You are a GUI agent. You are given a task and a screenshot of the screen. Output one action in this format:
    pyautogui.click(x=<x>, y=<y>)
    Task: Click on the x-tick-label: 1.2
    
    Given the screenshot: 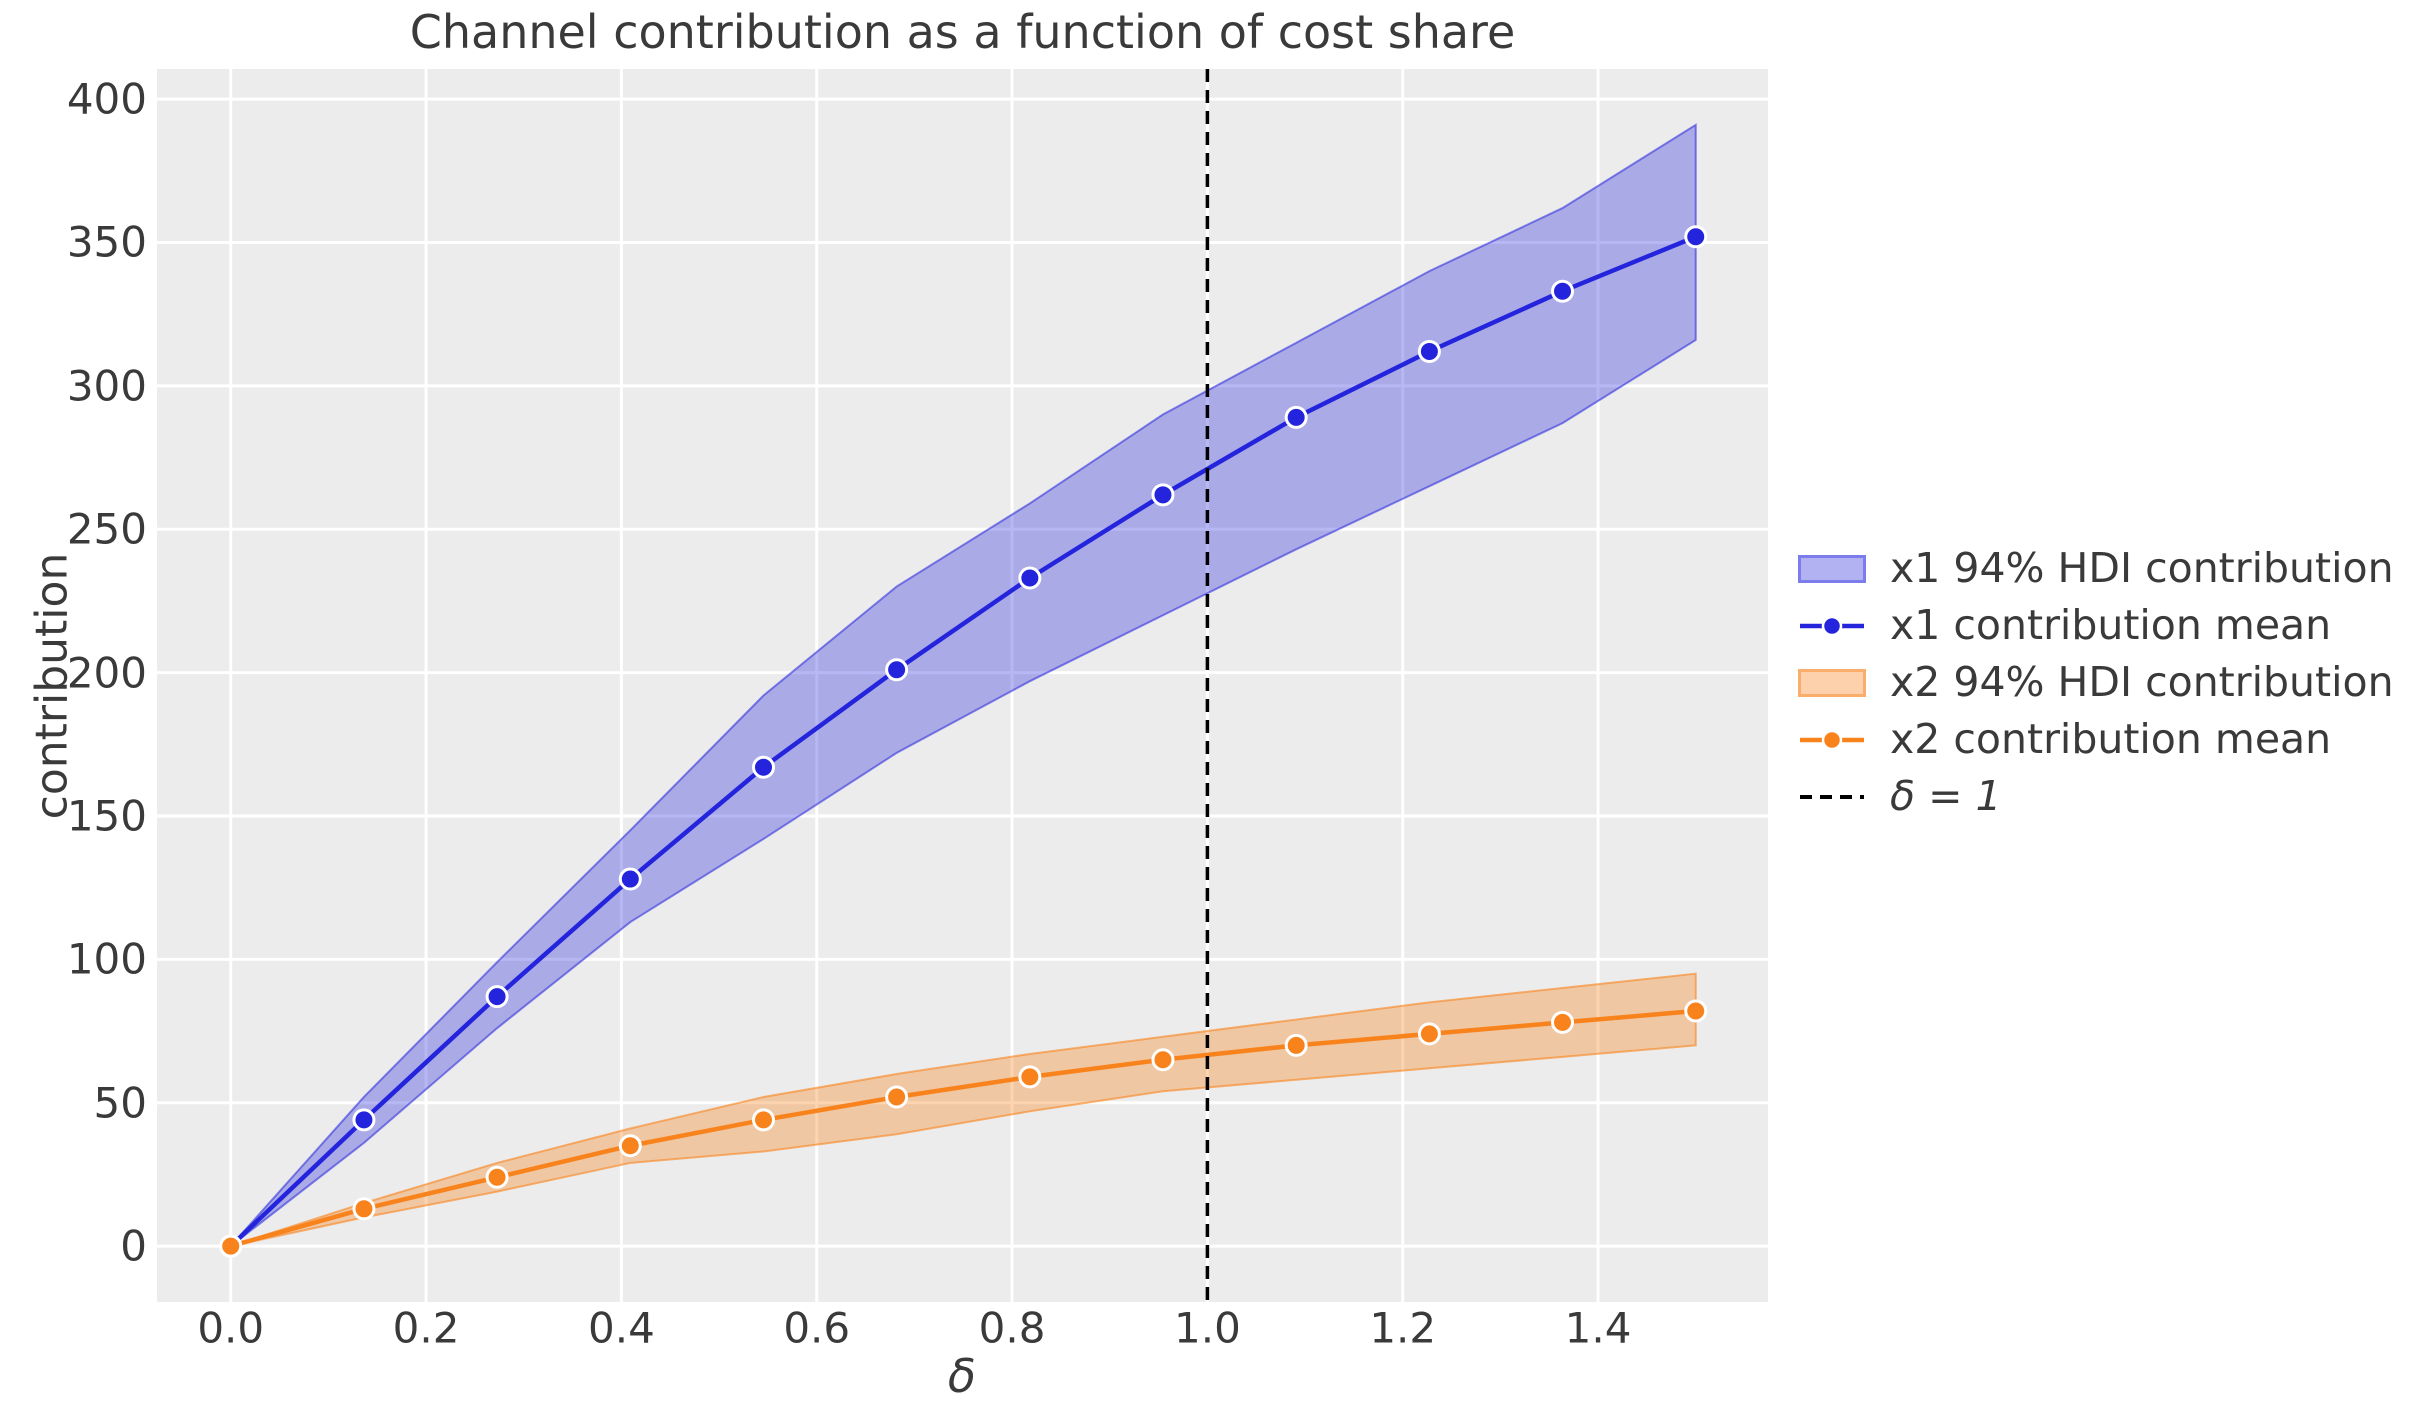 What is the action you would take?
    pyautogui.click(x=1403, y=1328)
    